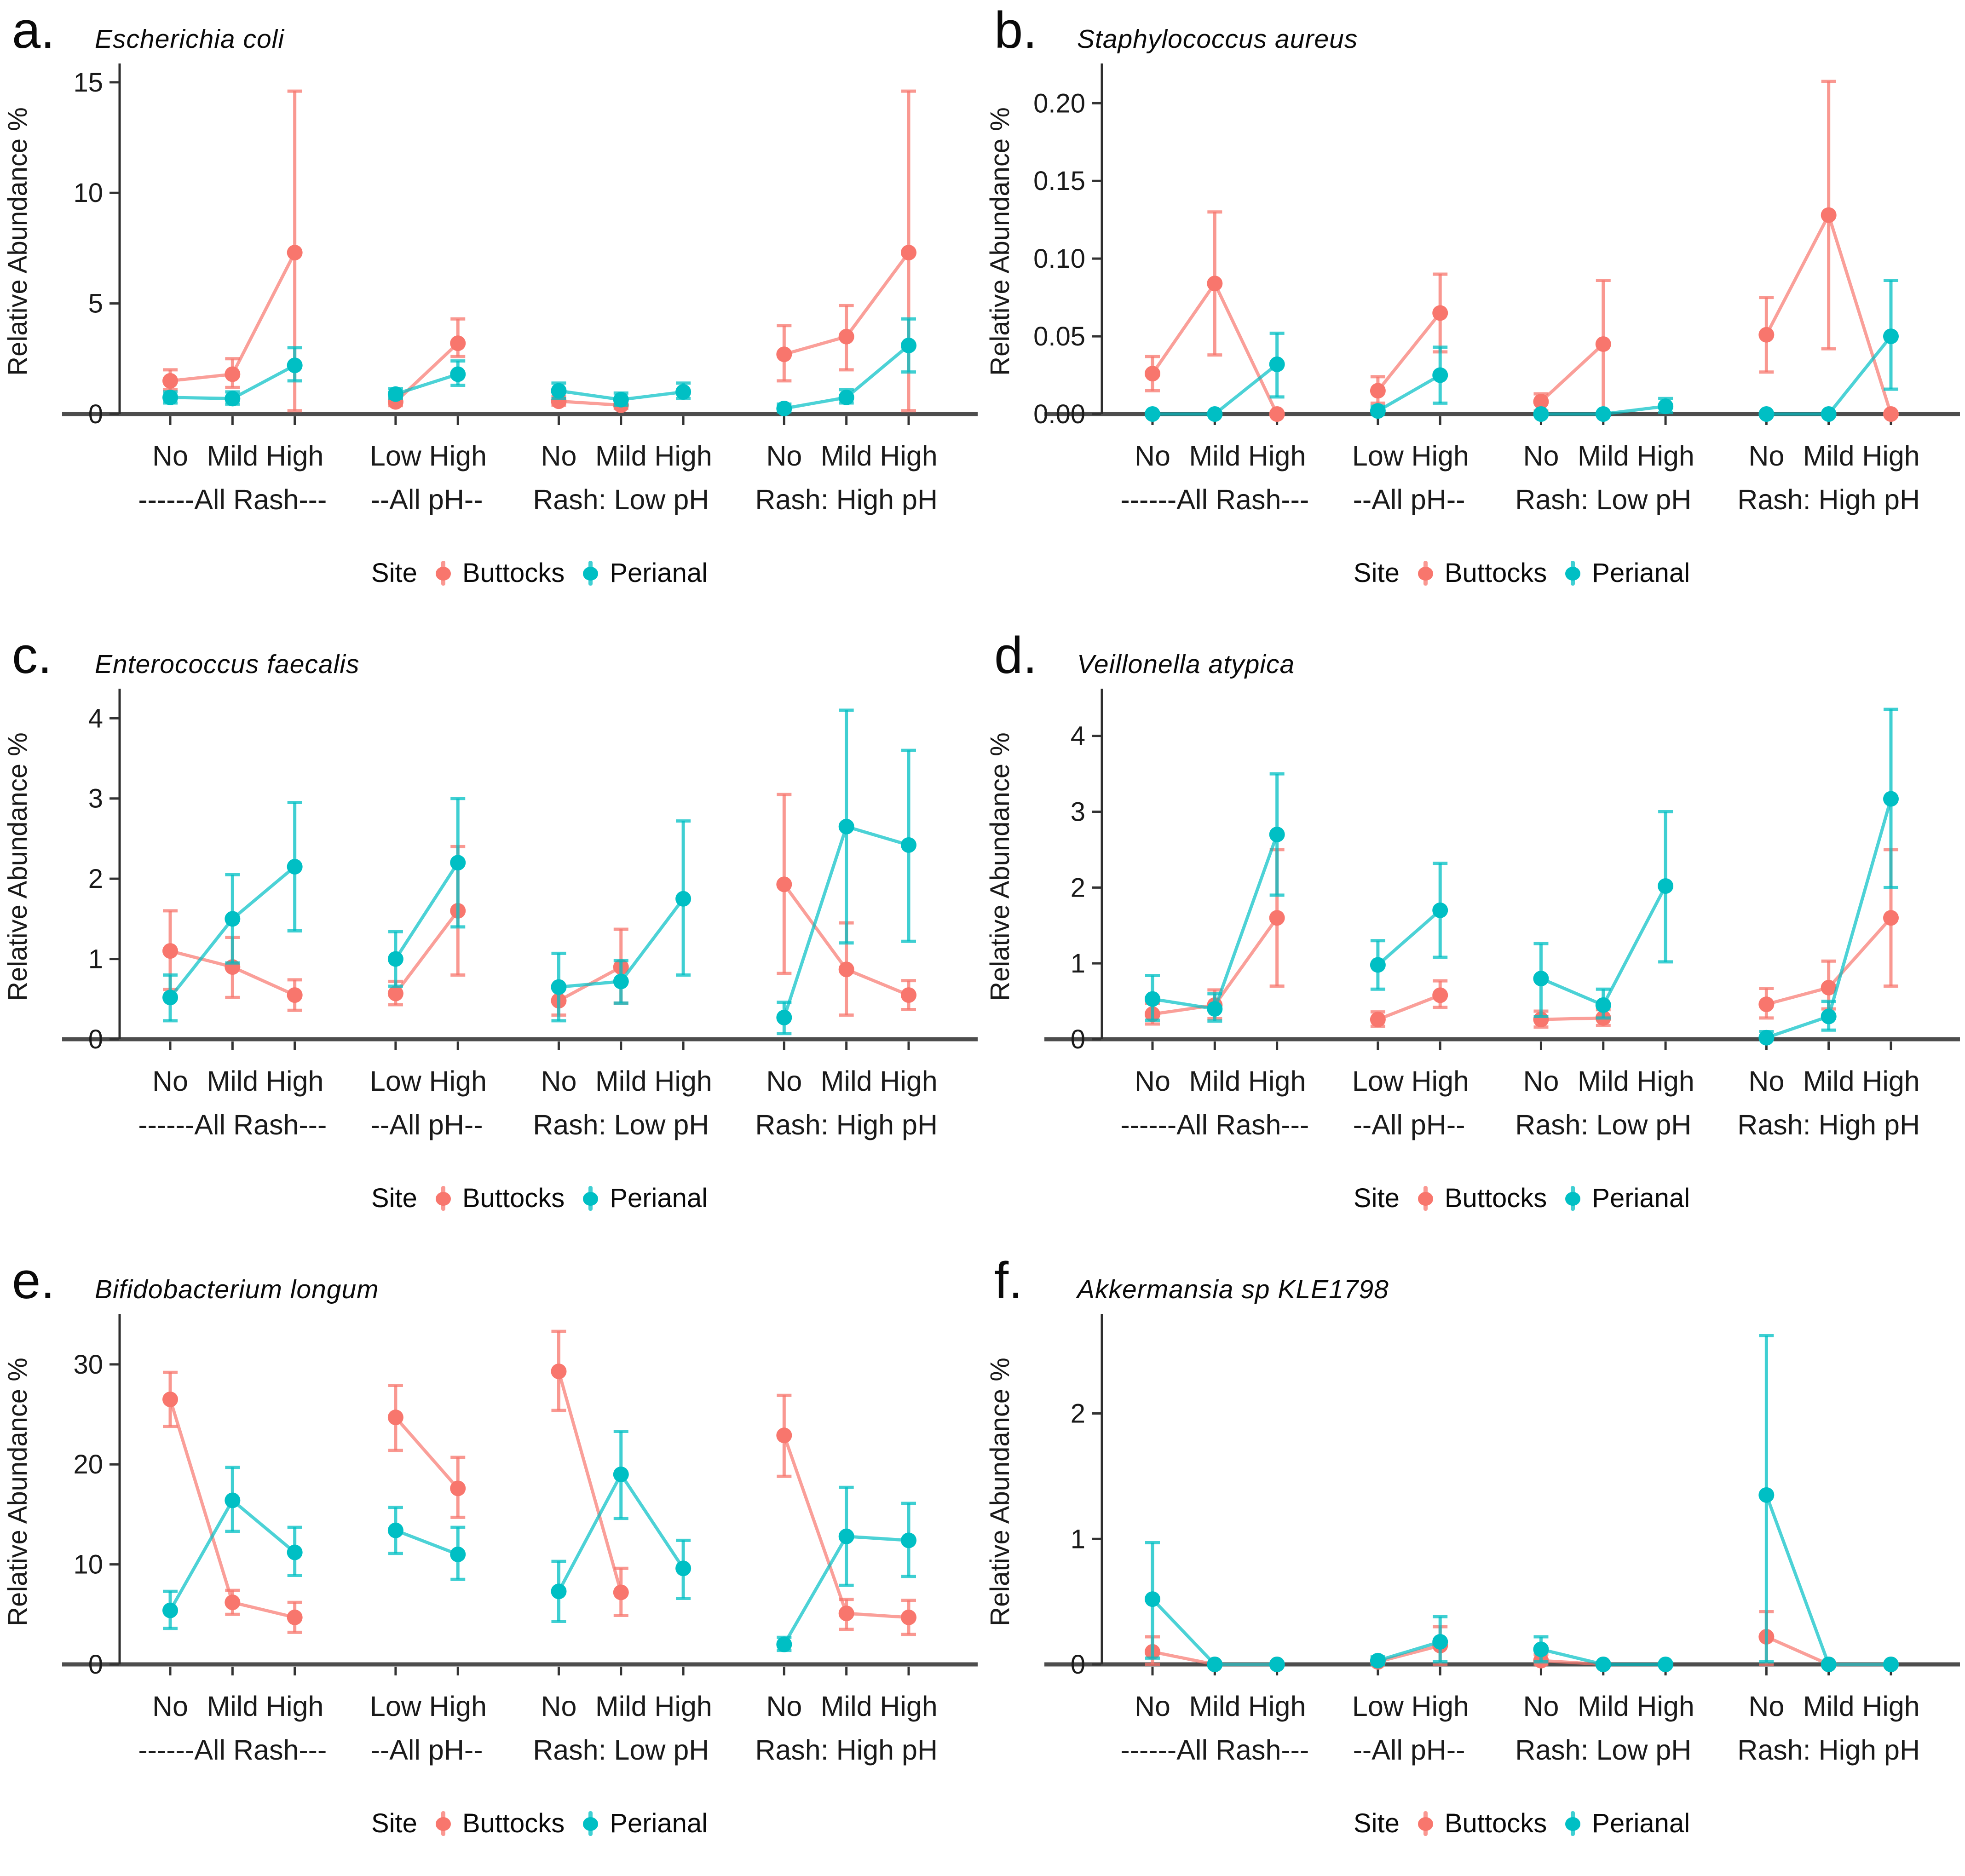  I want to click on legend-label-buttocks: Buttocks, so click(513, 1198).